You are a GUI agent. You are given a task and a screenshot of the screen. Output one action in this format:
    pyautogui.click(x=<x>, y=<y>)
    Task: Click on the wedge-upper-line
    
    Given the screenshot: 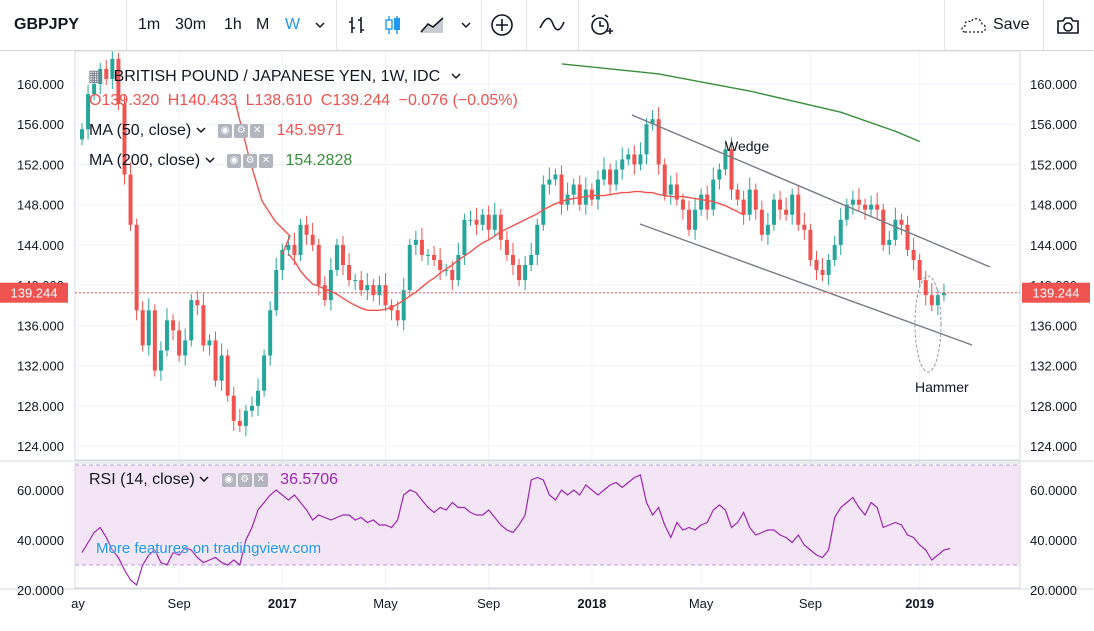 What is the action you would take?
    pyautogui.click(x=811, y=191)
    